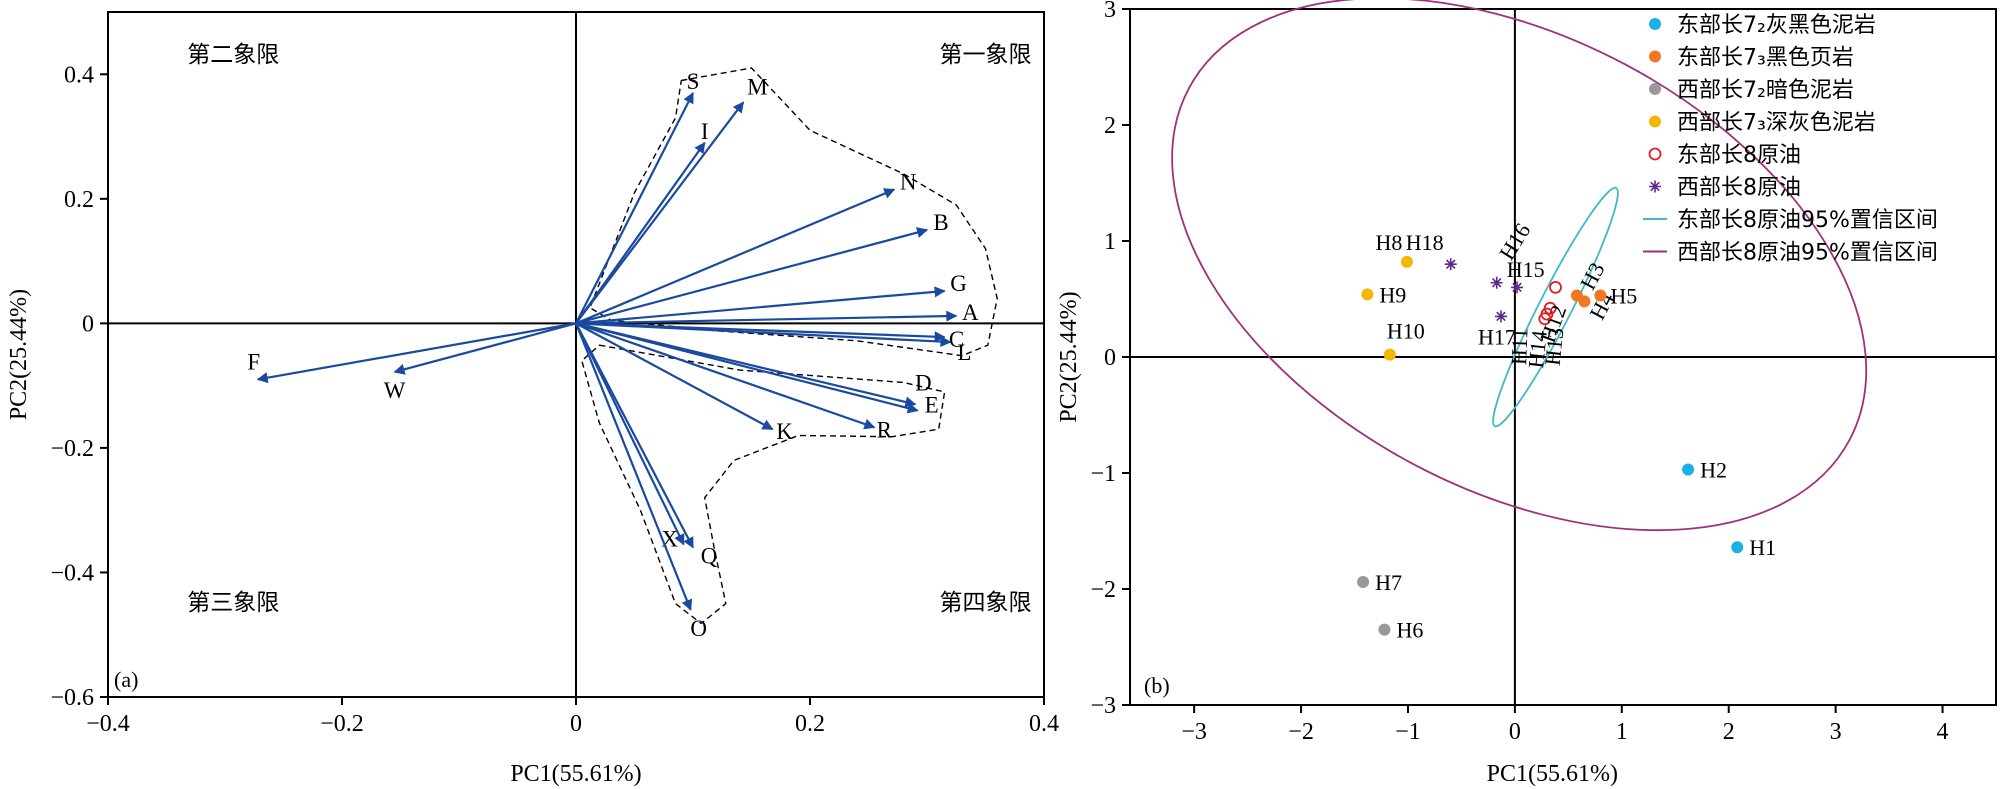 This screenshot has width=2000, height=789. What do you see at coordinates (923, 382) in the screenshot?
I see `vector-label: D` at bounding box center [923, 382].